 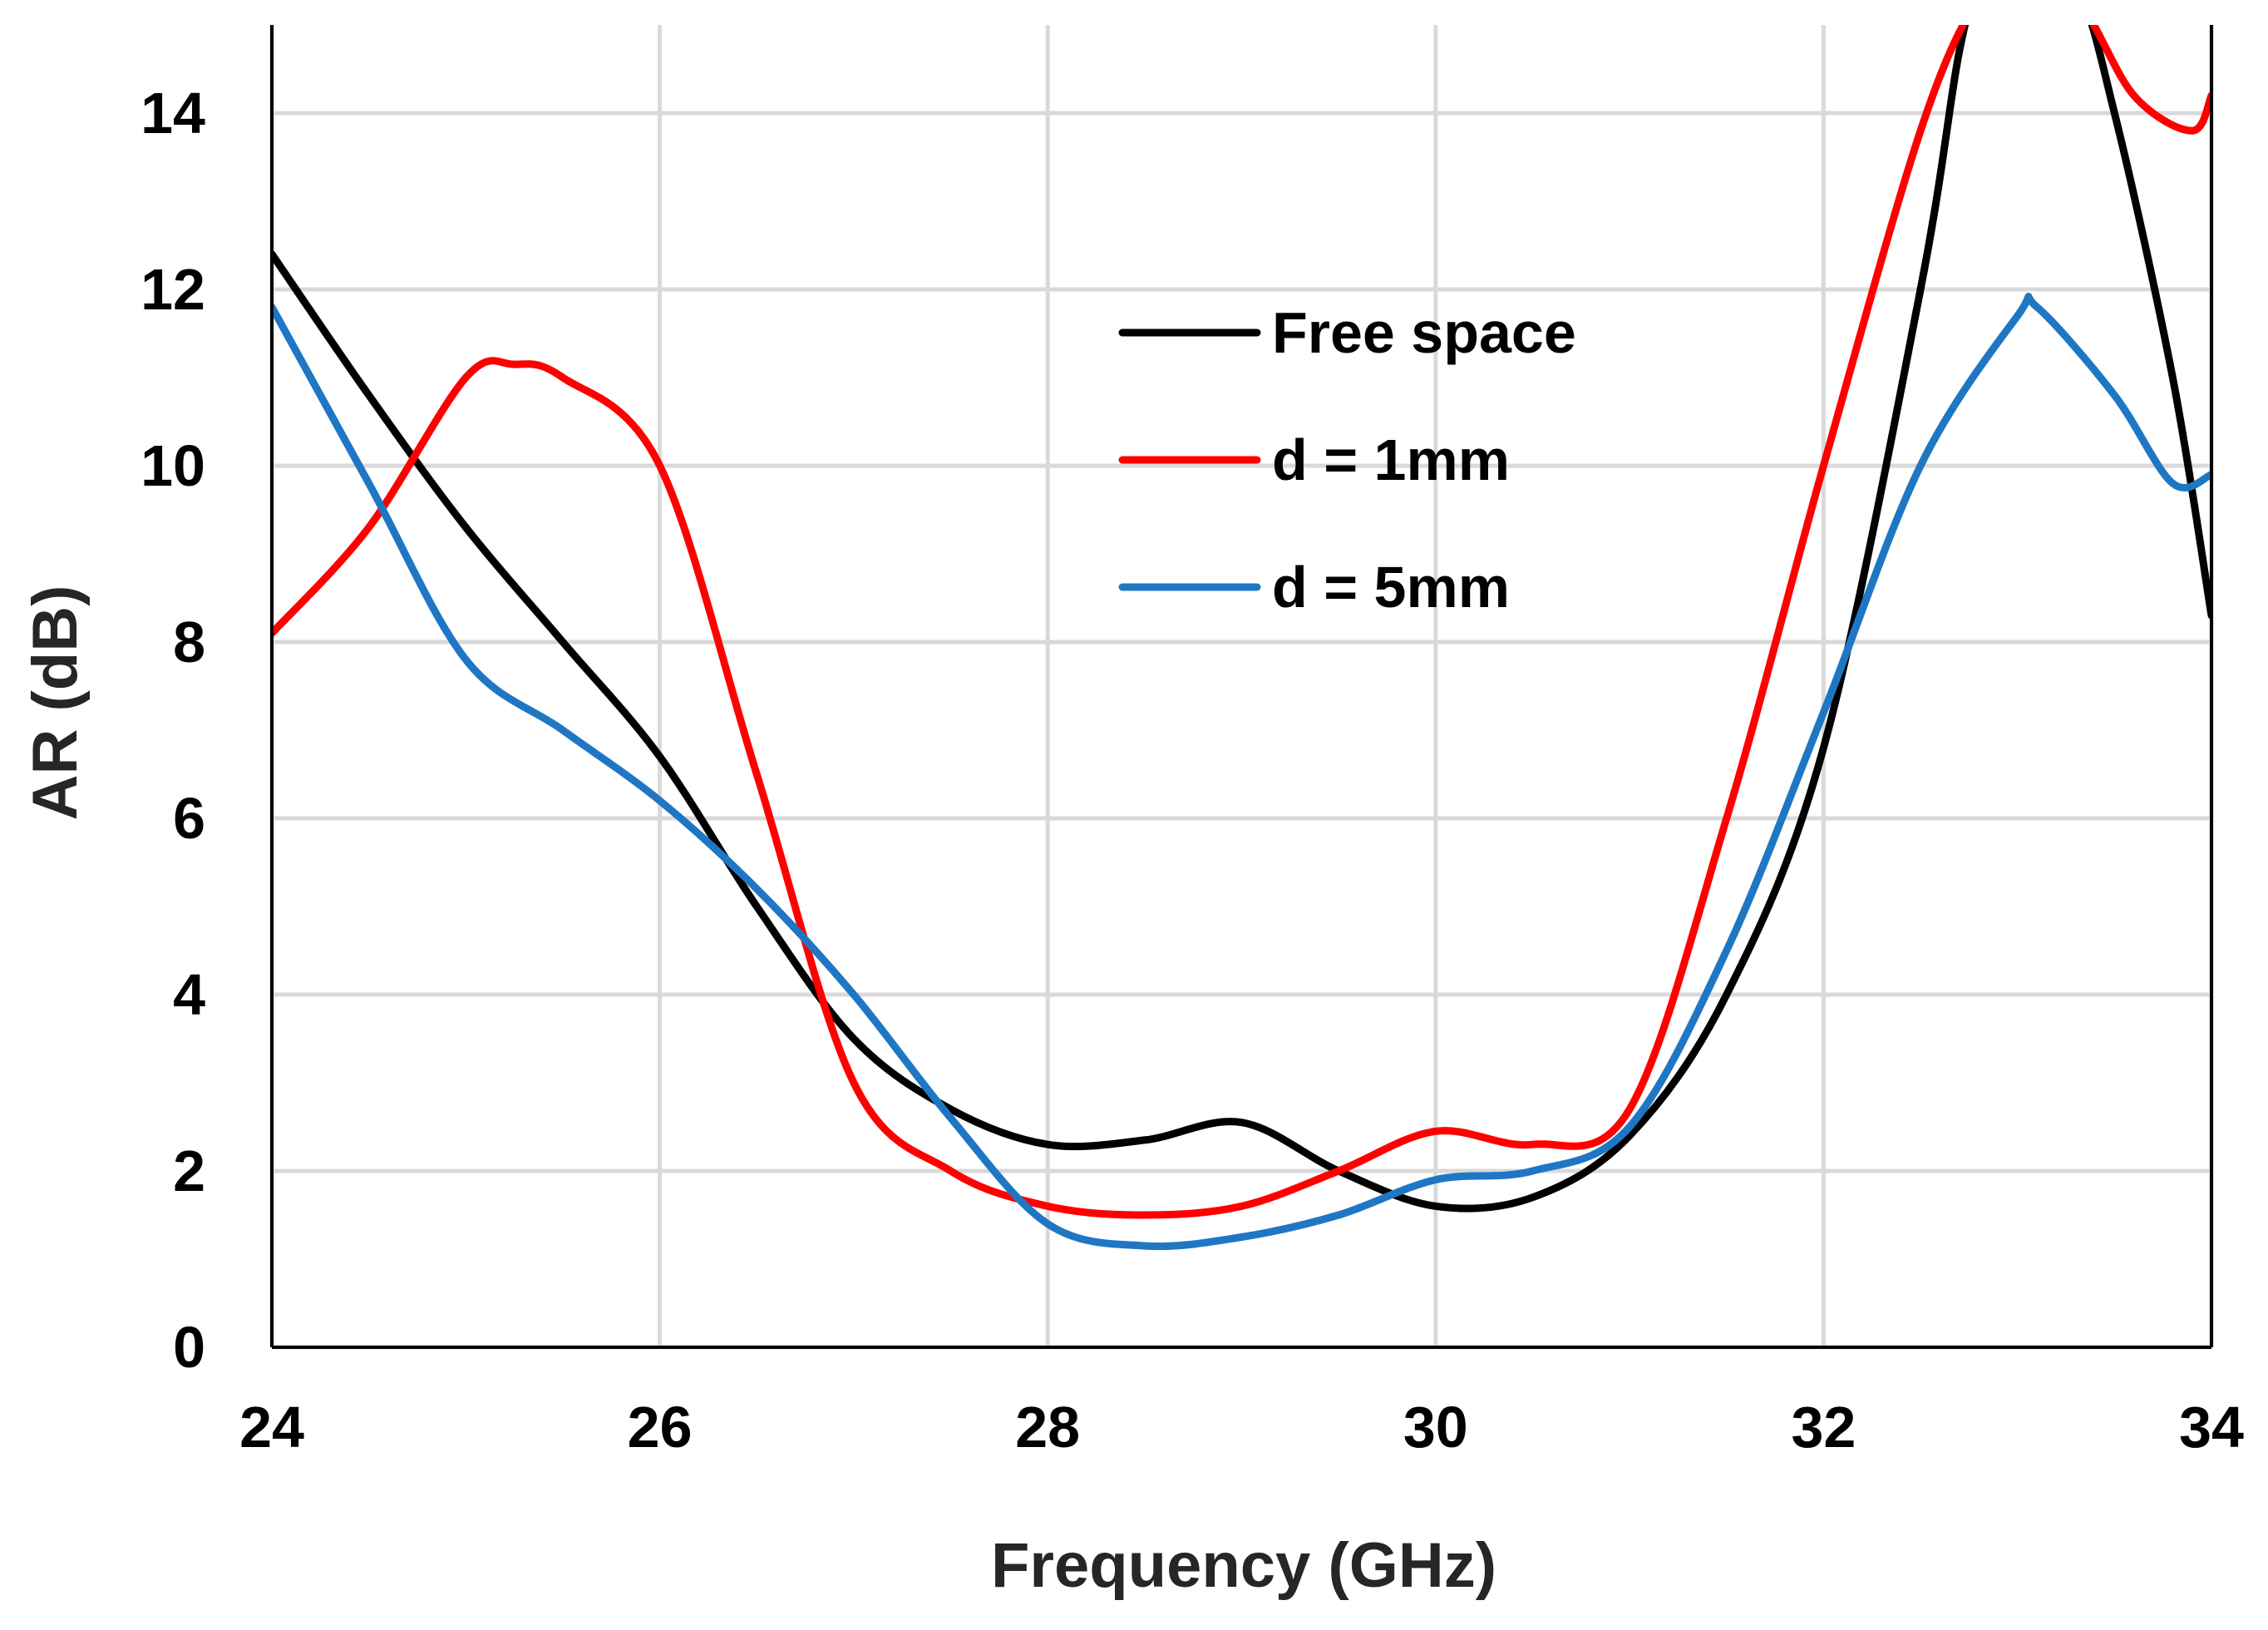 I want to click on y-tick-label: 14, so click(x=173, y=113).